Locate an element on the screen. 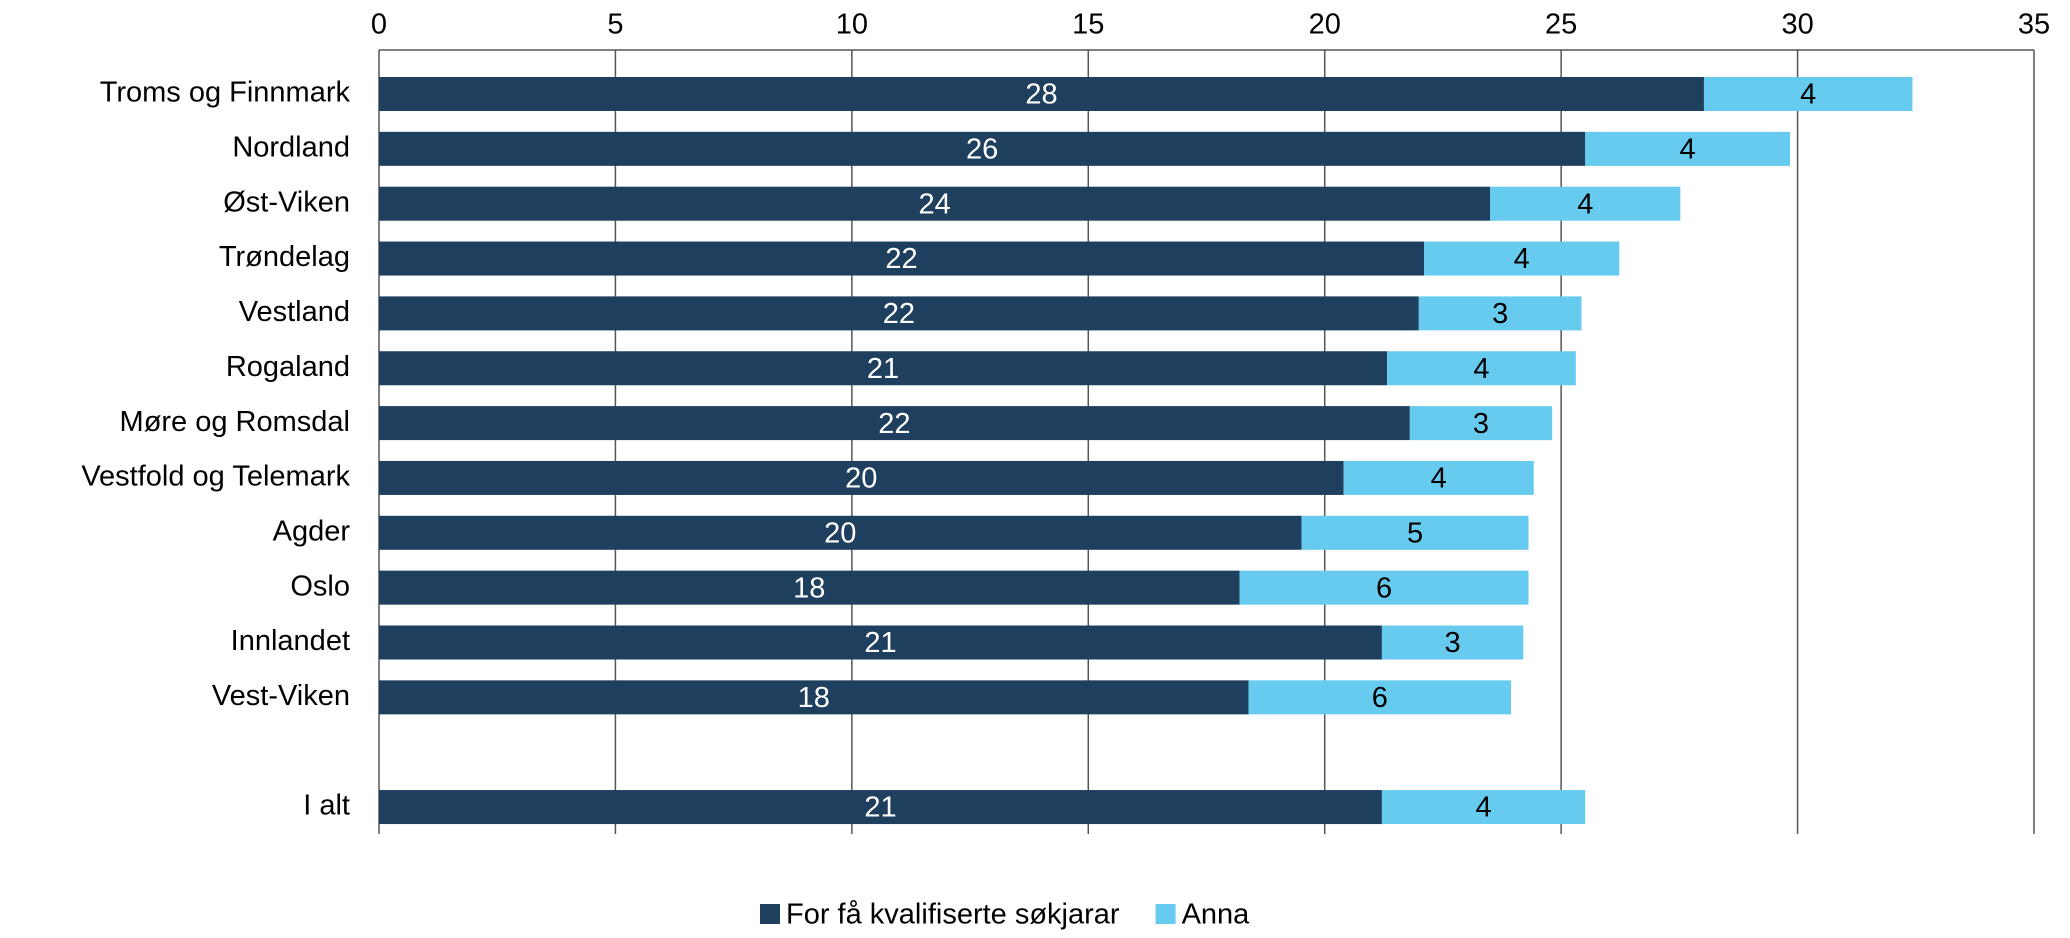 The height and width of the screenshot is (938, 2070). data-label: 5 is located at coordinates (1415, 533).